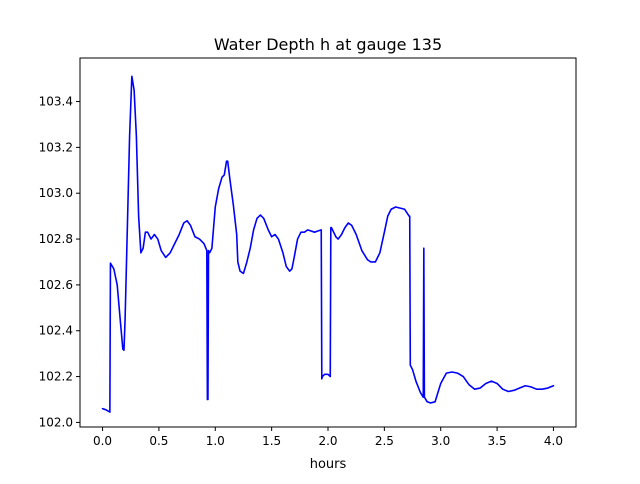 Image resolution: width=640 pixels, height=484 pixels. I want to click on x-tick-label: 2.5, so click(384, 441).